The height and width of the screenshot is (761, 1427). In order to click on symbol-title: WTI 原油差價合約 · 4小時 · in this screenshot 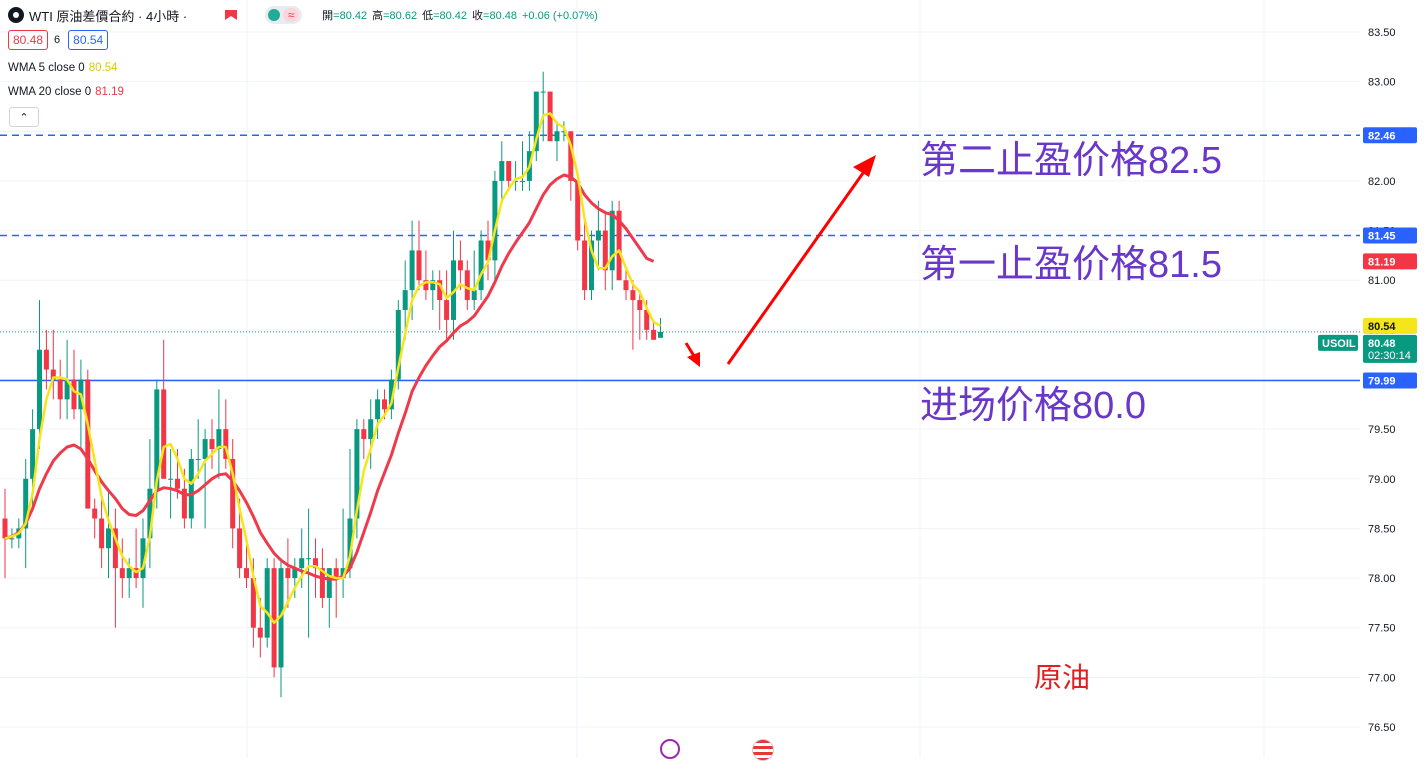, I will do `click(108, 16)`.